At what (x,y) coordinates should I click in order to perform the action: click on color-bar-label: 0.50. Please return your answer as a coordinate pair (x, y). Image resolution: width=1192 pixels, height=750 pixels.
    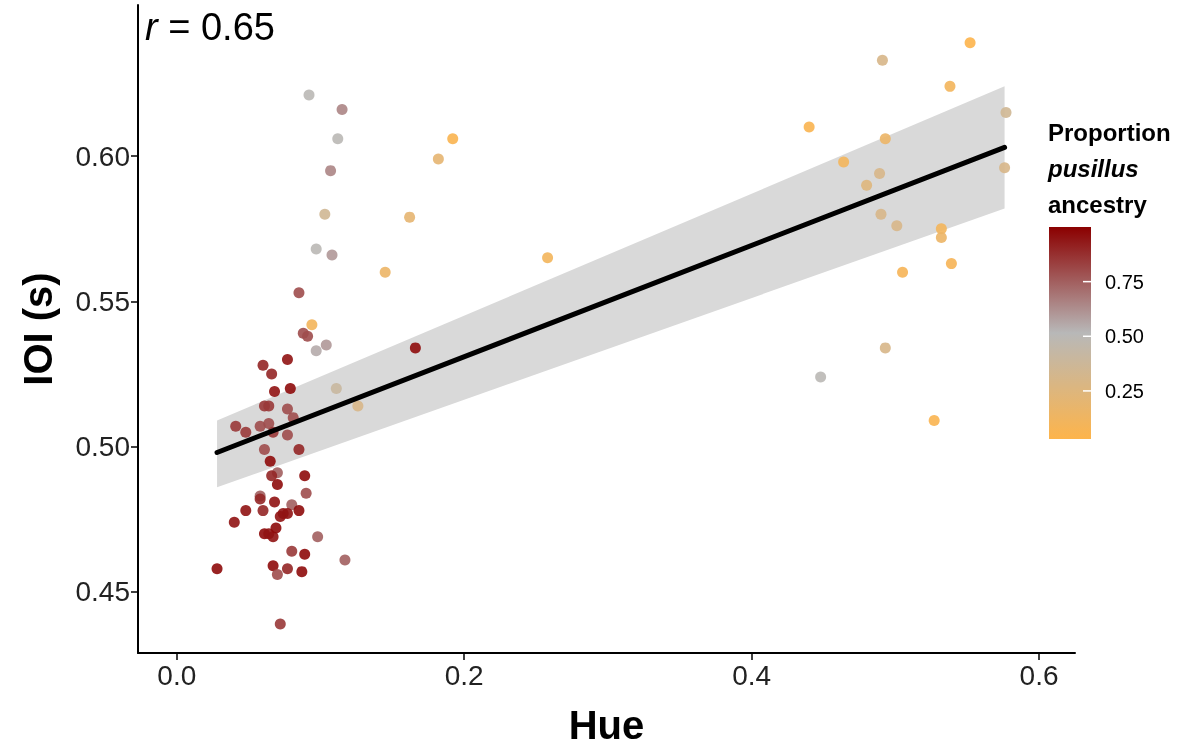
    Looking at the image, I should click on (1124, 336).